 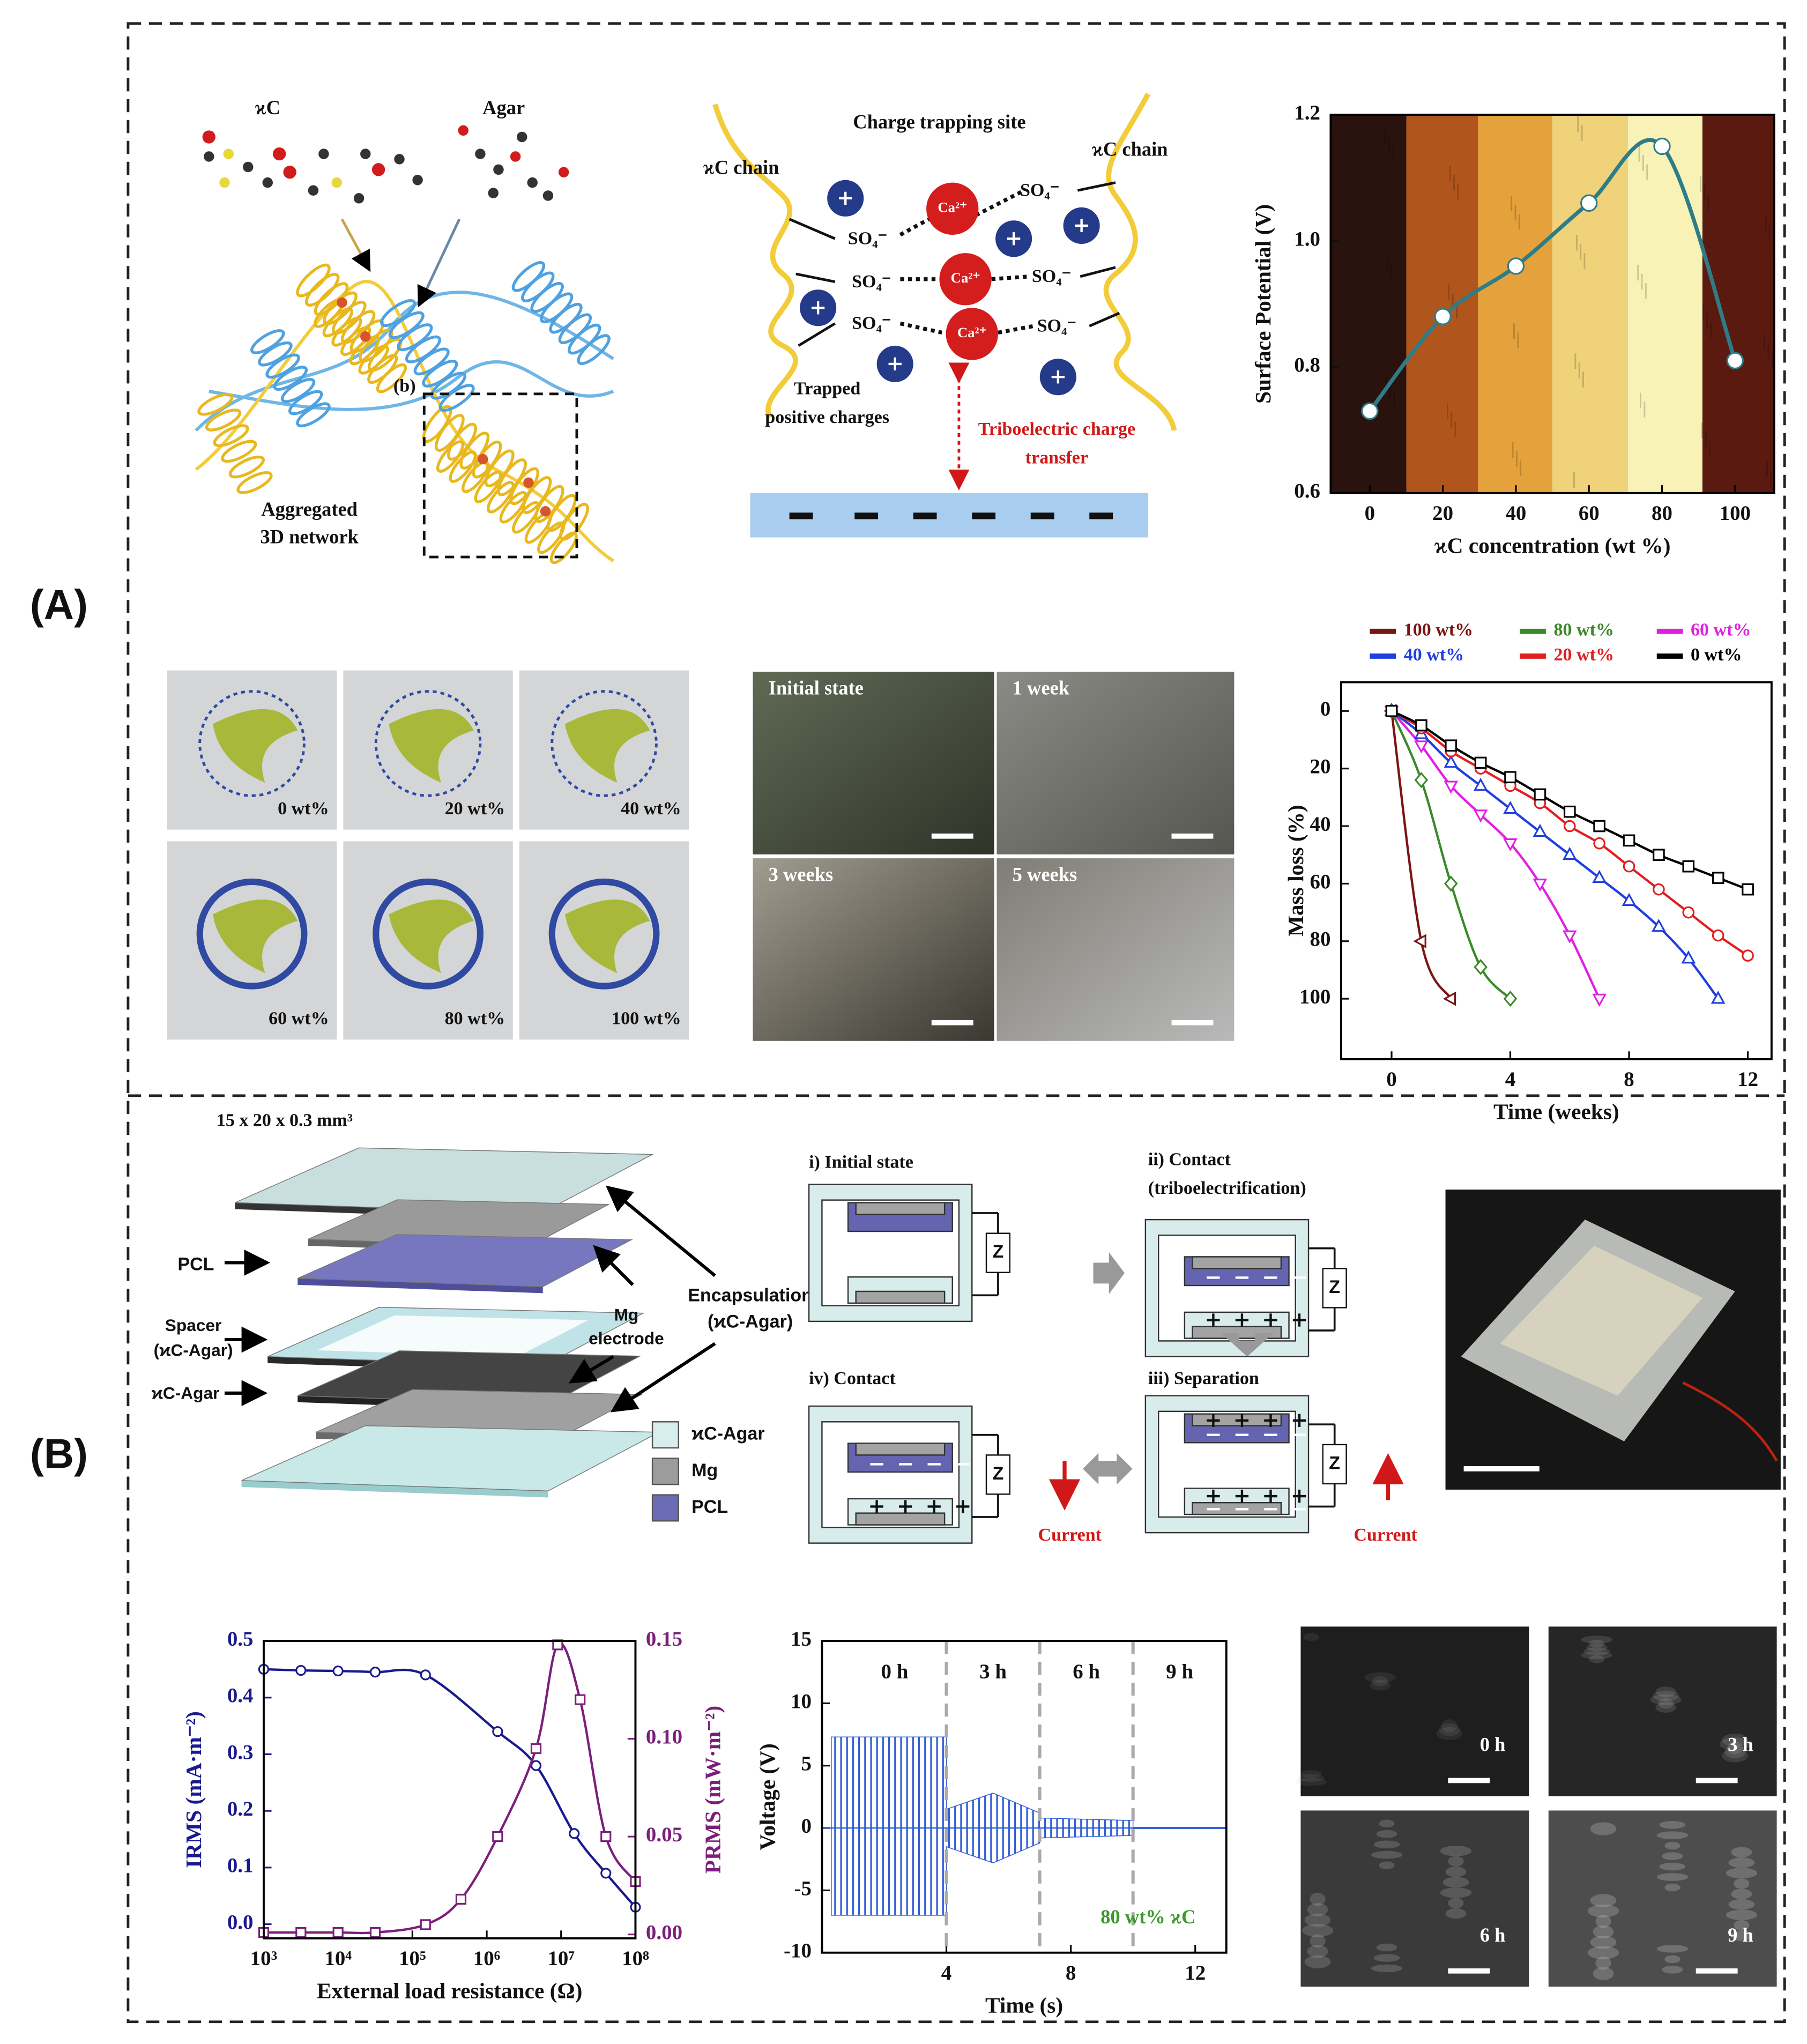 I want to click on y2-tick-label: 0.10, so click(x=664, y=1737).